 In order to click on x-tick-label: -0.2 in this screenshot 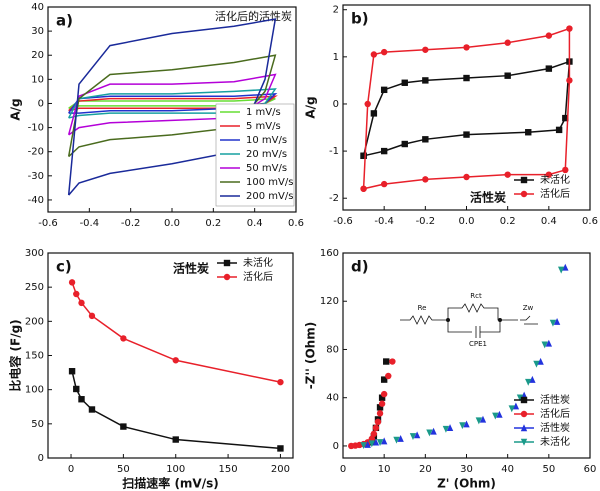, I will do `click(131, 223)`.